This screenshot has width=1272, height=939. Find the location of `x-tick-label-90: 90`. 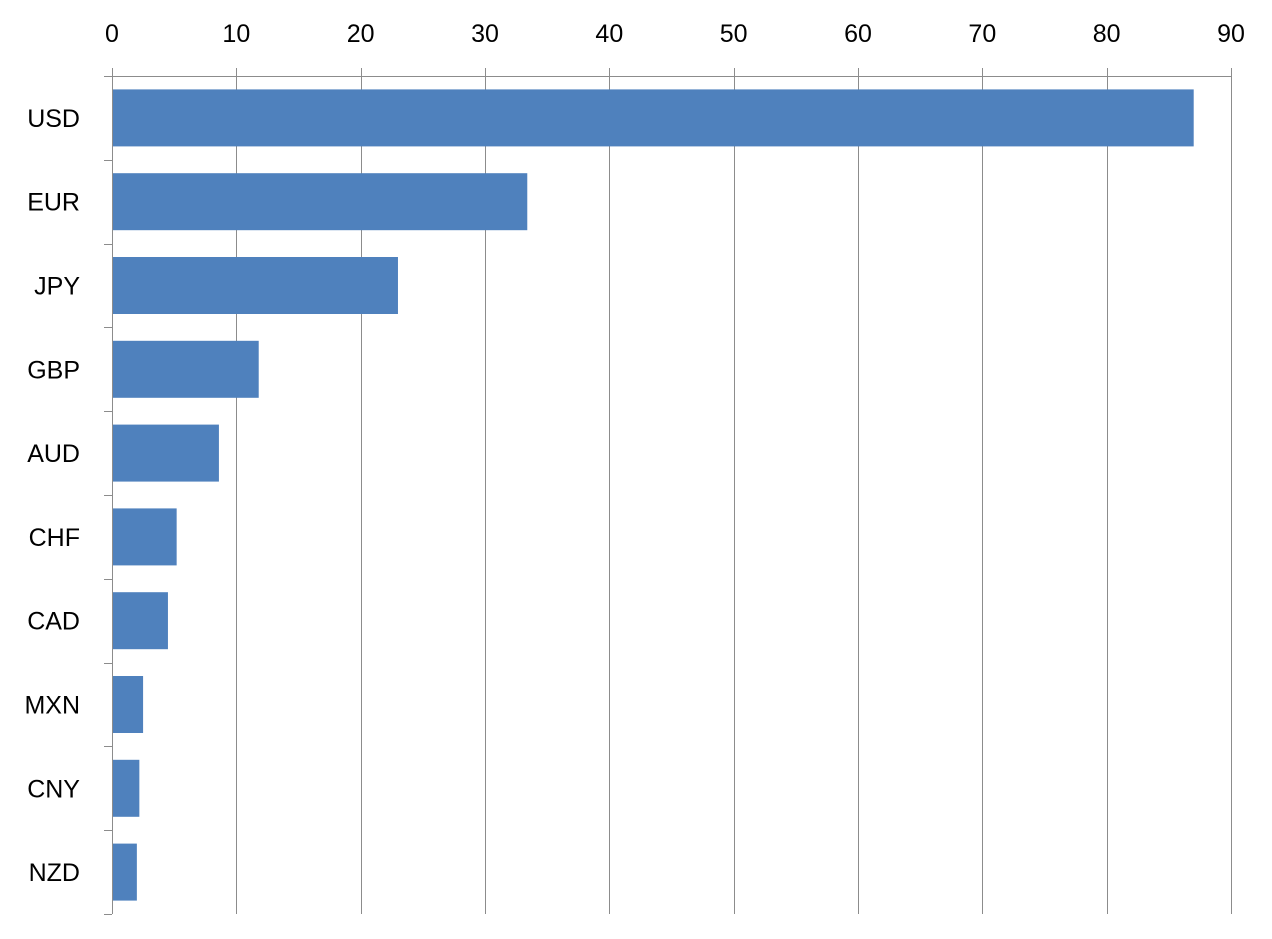

x-tick-label-90: 90 is located at coordinates (1231, 34).